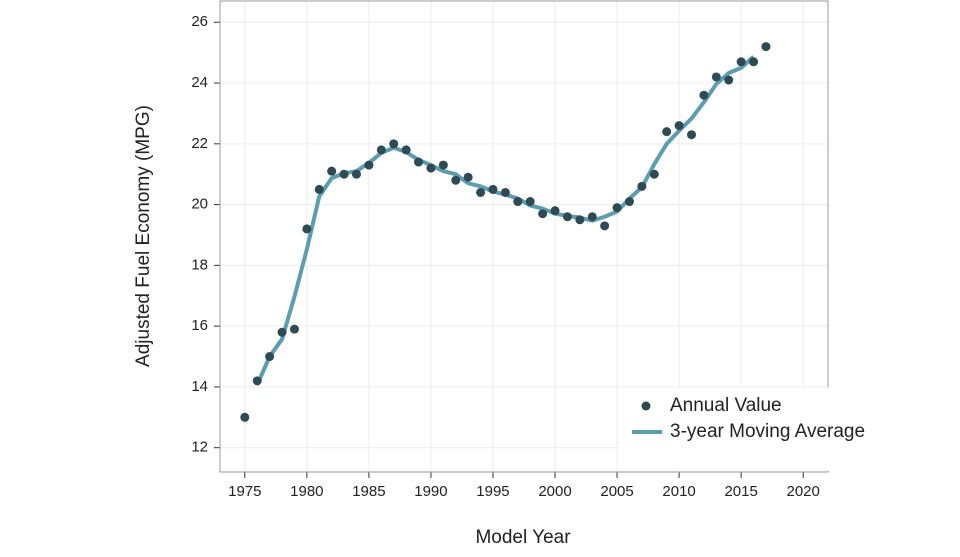  I want to click on legend: Annual Value 3-year Moving Average, so click(742, 429).